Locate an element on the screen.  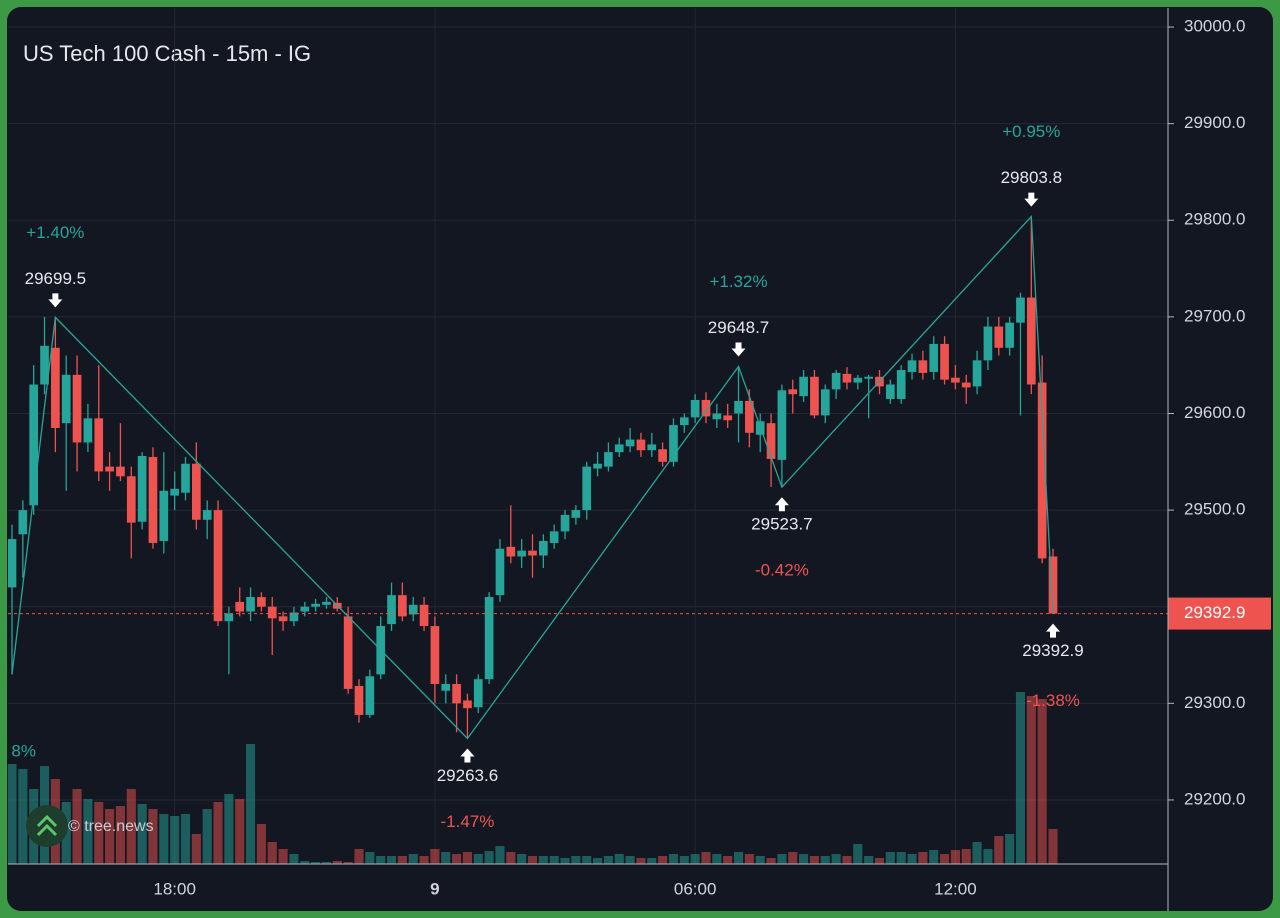
y-tick-label: 29500.0 is located at coordinates (1214, 509).